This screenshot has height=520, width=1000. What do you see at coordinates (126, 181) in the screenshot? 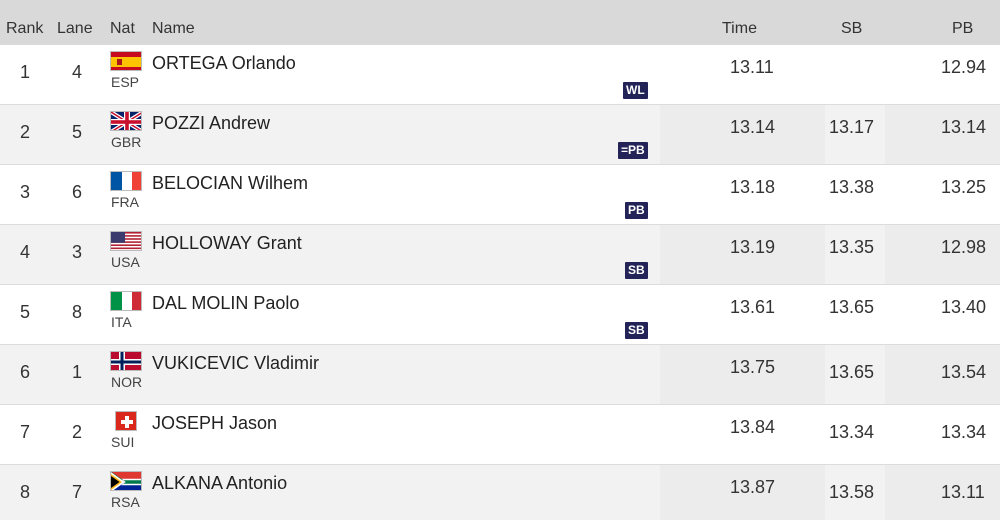
I see `france-flag-icon` at bounding box center [126, 181].